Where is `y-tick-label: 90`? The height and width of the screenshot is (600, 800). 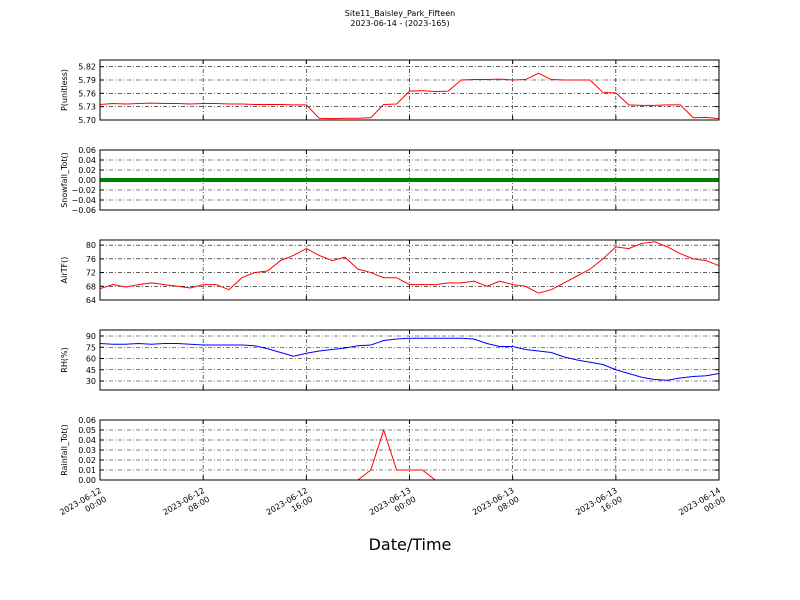
y-tick-label: 90 is located at coordinates (91, 336).